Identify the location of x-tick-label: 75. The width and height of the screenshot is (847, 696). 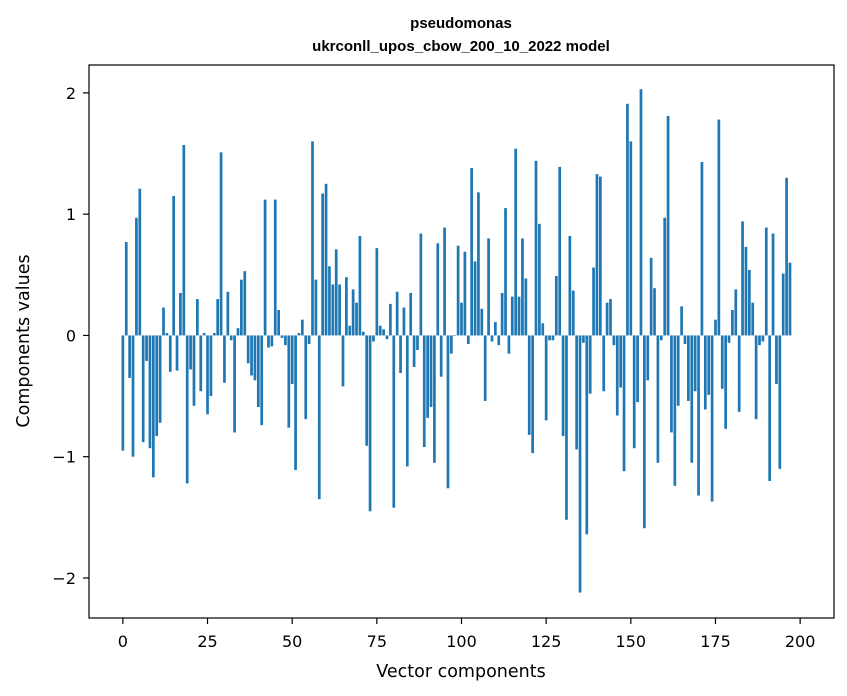
(377, 641).